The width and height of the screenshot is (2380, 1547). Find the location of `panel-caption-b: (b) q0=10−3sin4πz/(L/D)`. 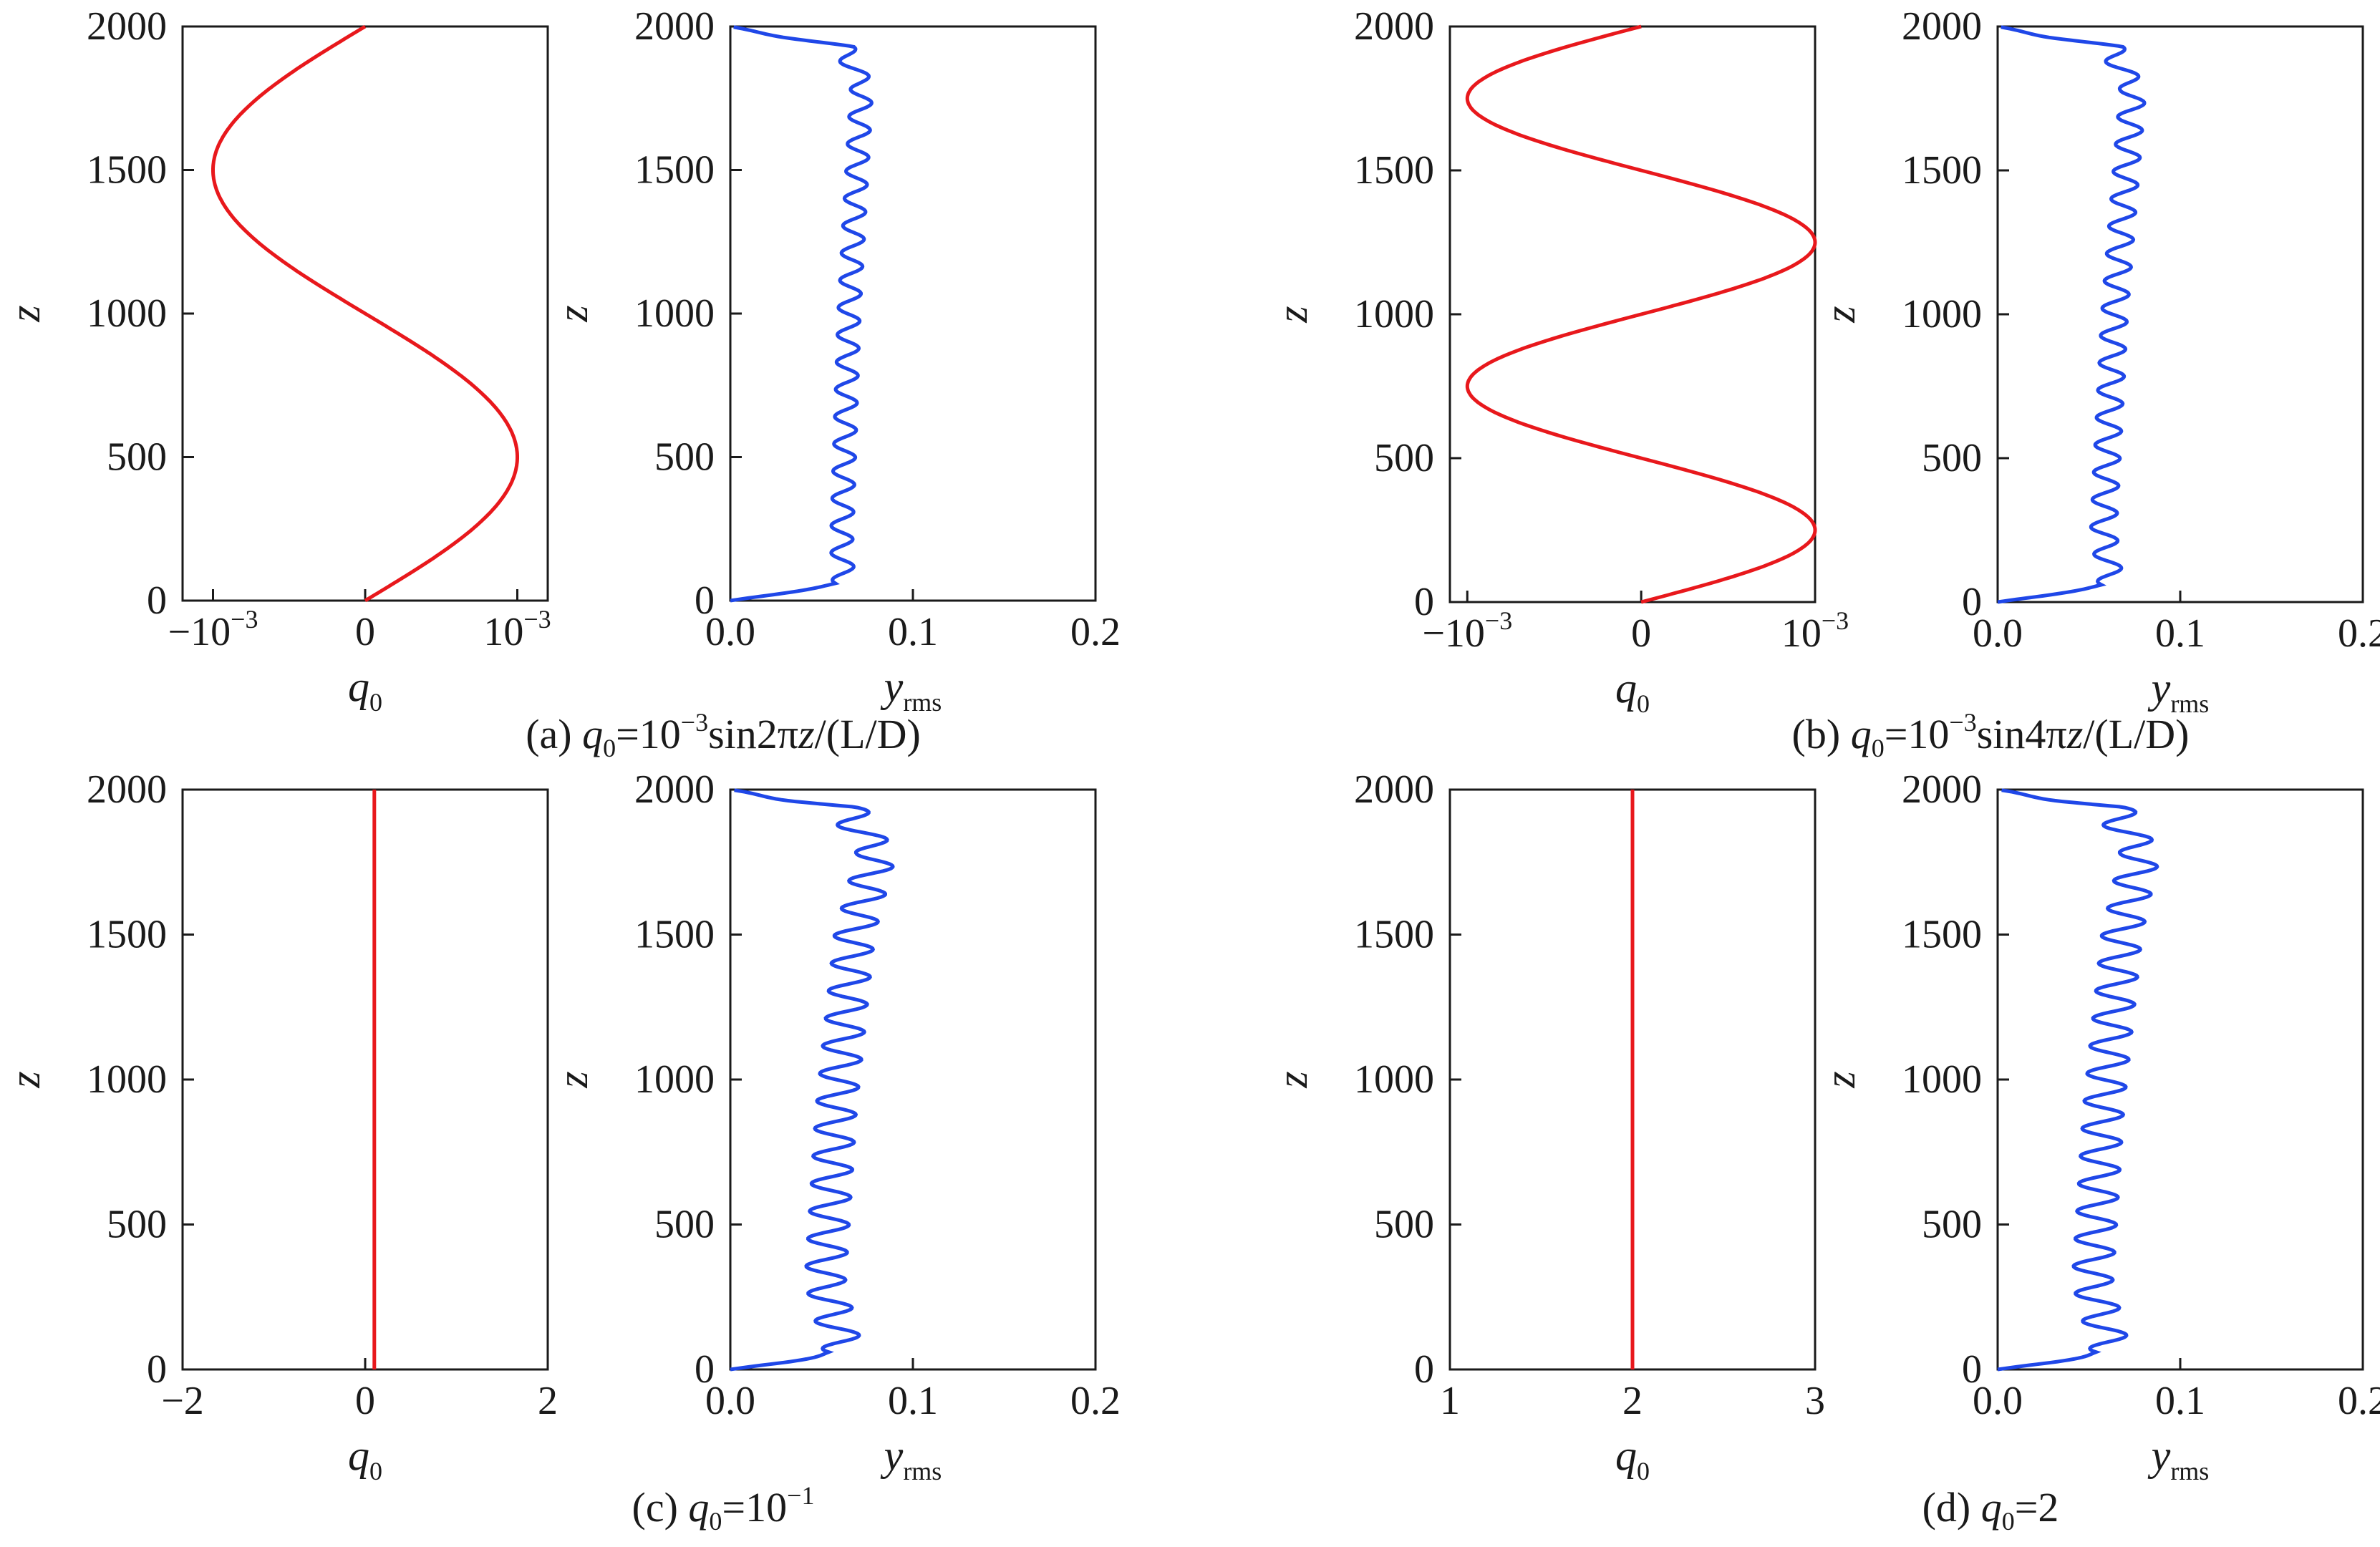

panel-caption-b: (b) q0=10−3sin4πz/(L/D) is located at coordinates (1991, 735).